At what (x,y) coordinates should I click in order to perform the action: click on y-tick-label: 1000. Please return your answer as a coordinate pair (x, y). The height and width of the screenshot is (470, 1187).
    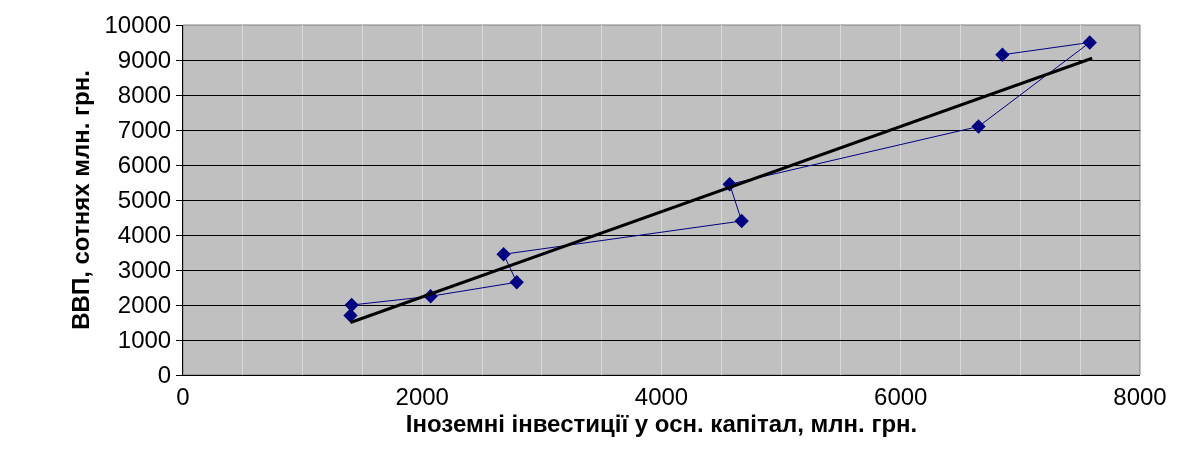
    Looking at the image, I should click on (144, 340).